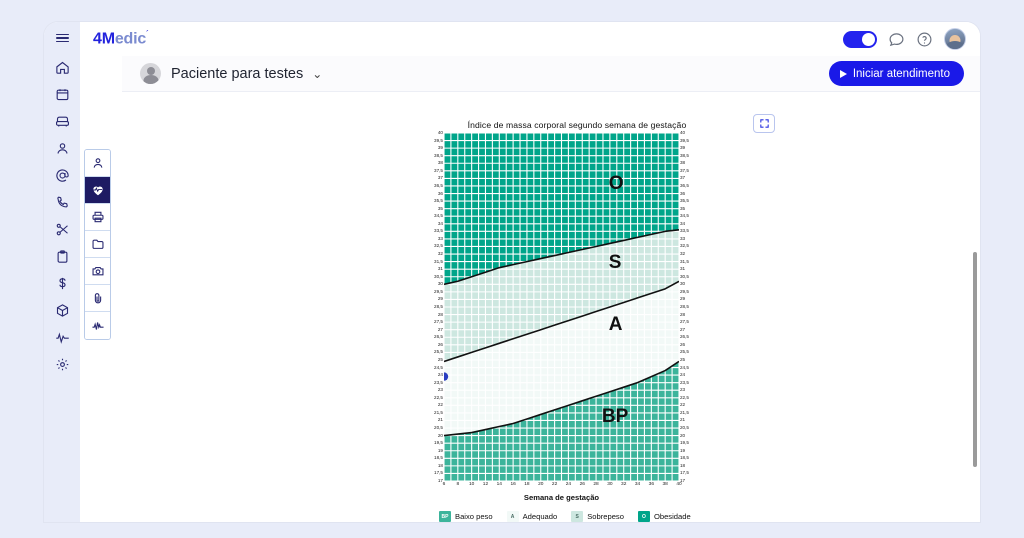 This screenshot has height=538, width=1024. I want to click on legend-label: Baixo peso, so click(474, 516).